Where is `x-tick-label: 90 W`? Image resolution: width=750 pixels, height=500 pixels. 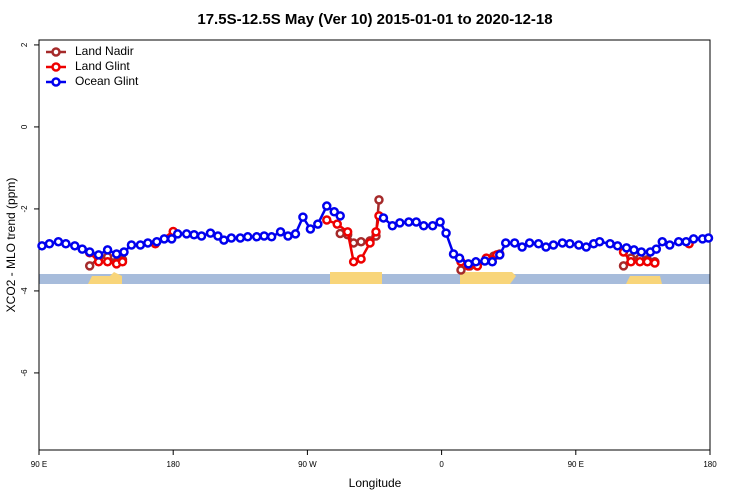
x-tick-label: 90 W is located at coordinates (307, 464).